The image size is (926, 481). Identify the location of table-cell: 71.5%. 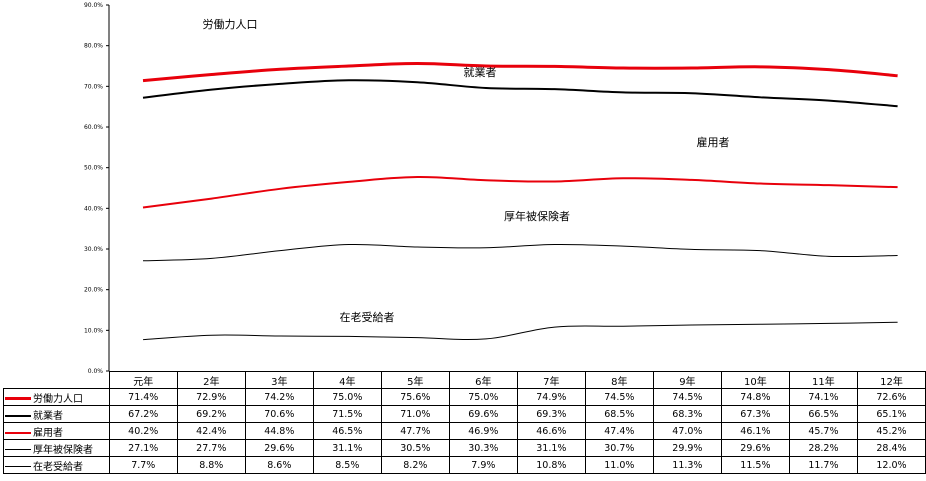
(347, 414).